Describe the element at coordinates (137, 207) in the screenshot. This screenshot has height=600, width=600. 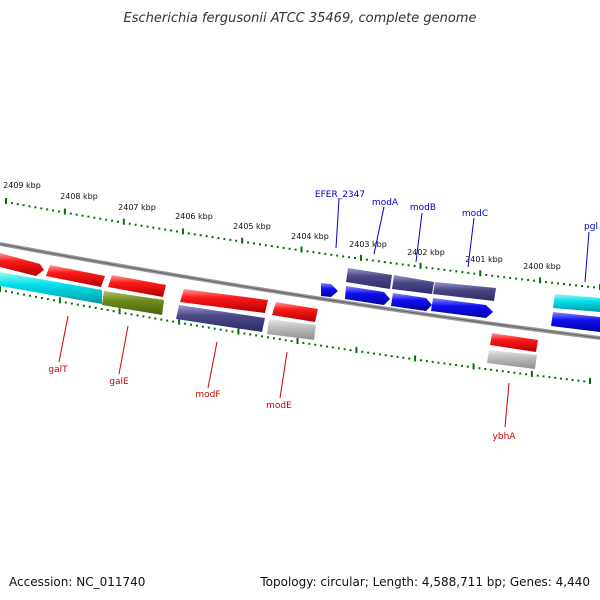
I see `kbp-label: 2407 kbp` at that location.